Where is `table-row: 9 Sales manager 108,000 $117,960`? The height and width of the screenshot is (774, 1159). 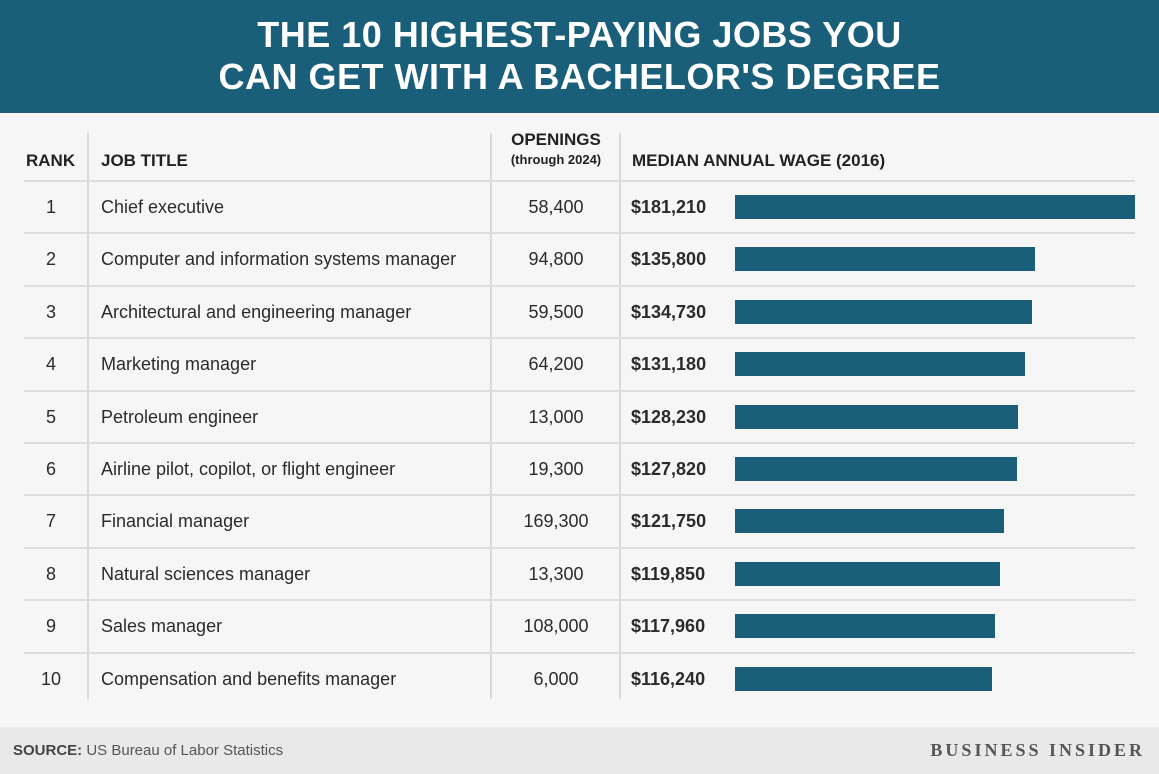 table-row: 9 Sales manager 108,000 $117,960 is located at coordinates (579, 626).